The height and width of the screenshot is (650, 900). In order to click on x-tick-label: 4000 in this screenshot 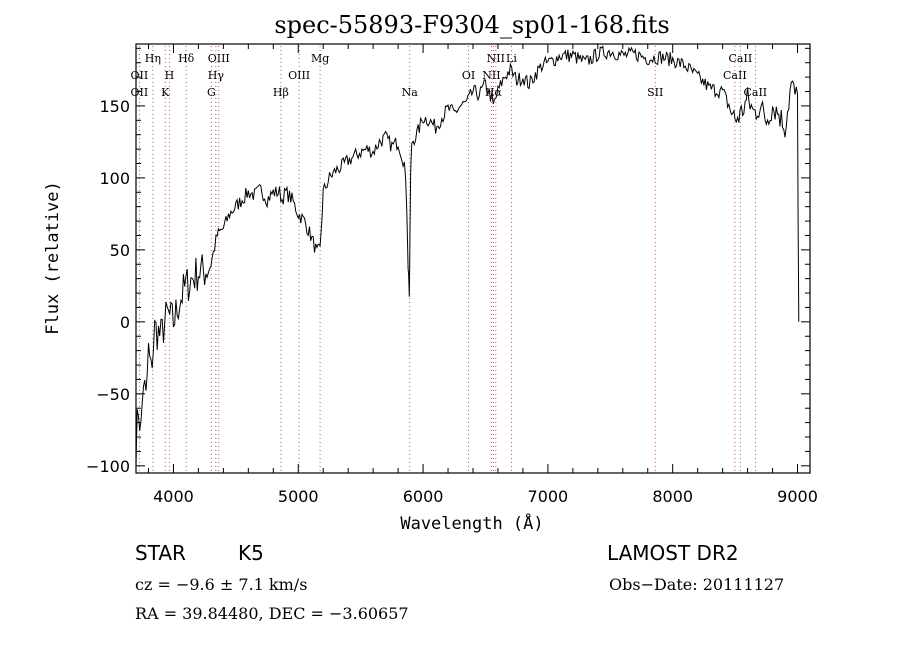, I will do `click(173, 496)`.